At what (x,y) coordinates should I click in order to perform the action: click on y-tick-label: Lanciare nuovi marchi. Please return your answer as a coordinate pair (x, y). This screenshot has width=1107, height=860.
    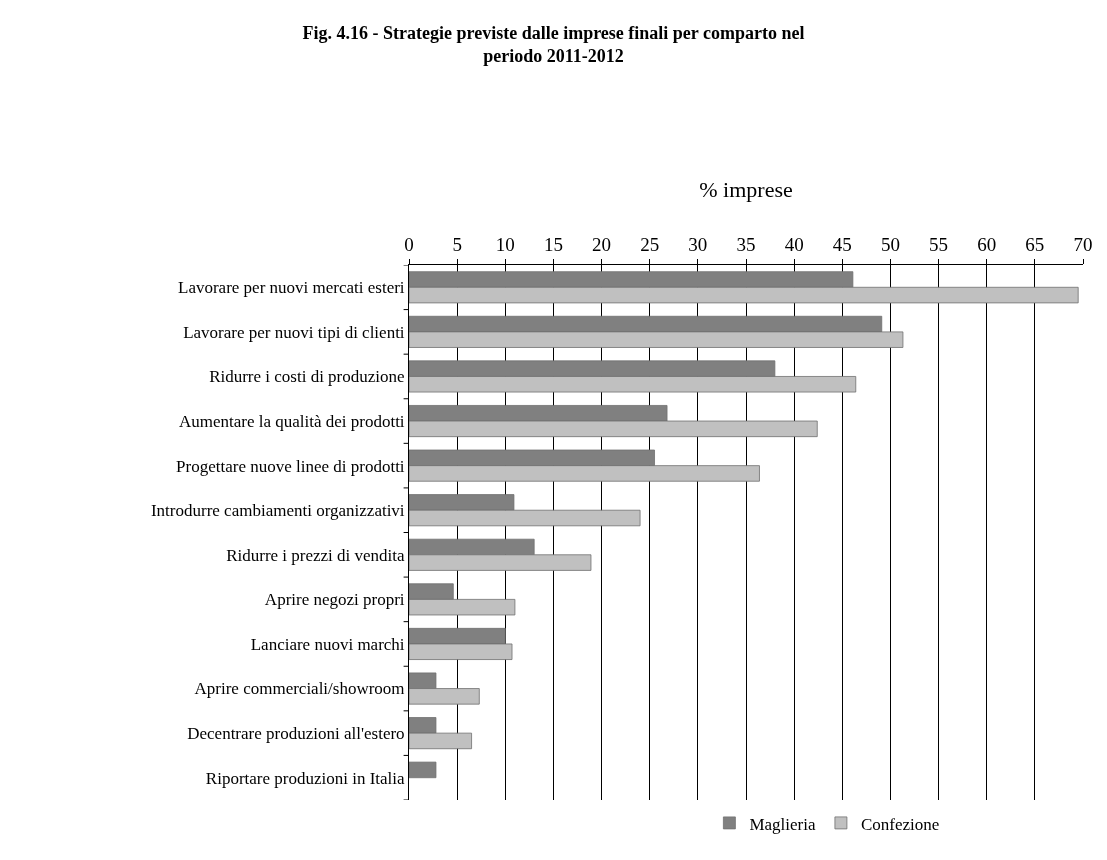
    Looking at the image, I should click on (327, 644).